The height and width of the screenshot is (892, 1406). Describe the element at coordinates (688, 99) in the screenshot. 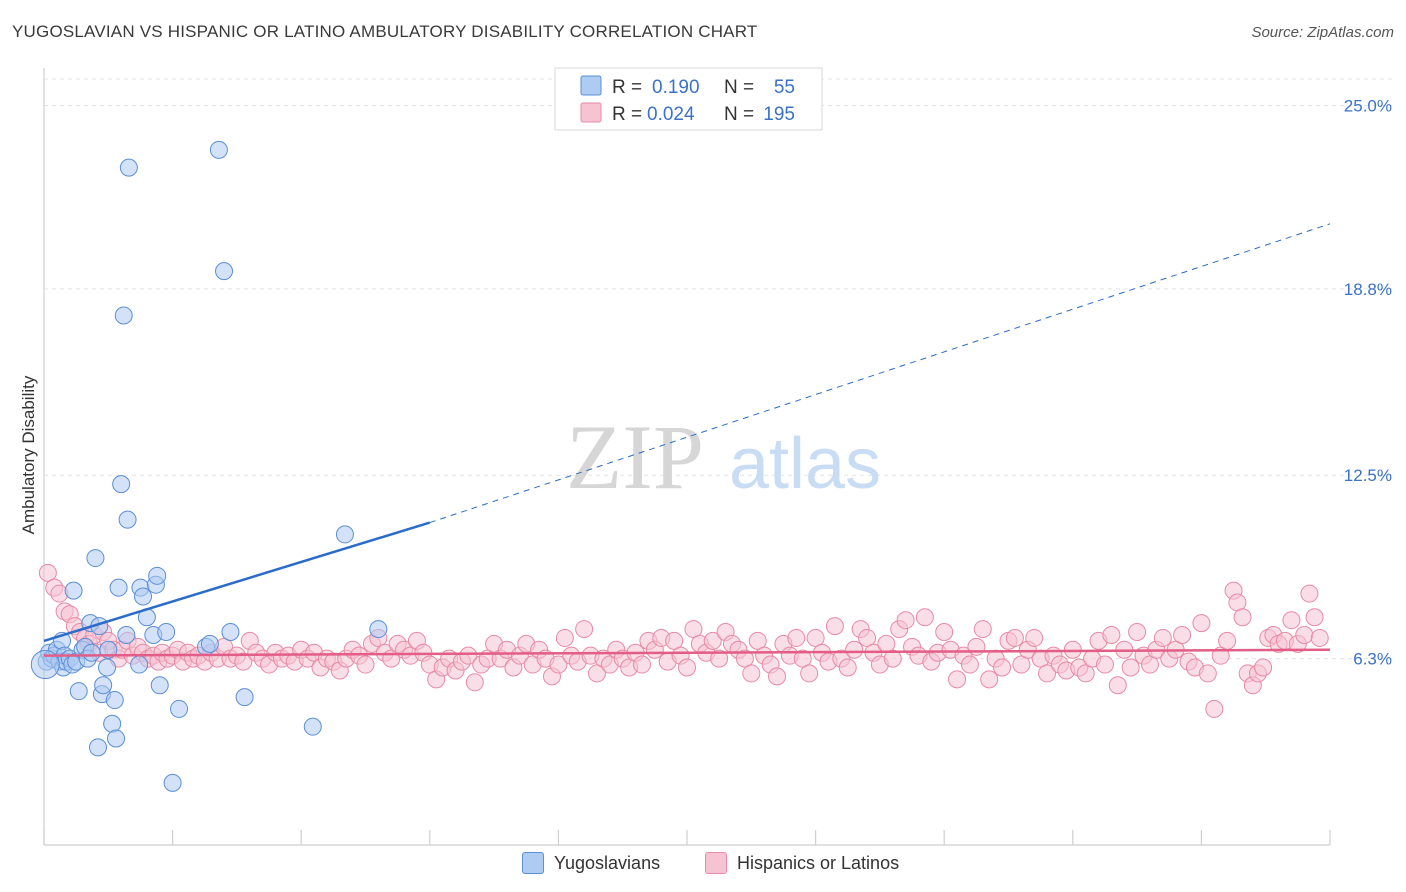

I see `legend-top: R = 0.190 N = 55 R = 0.024 N = 195` at that location.